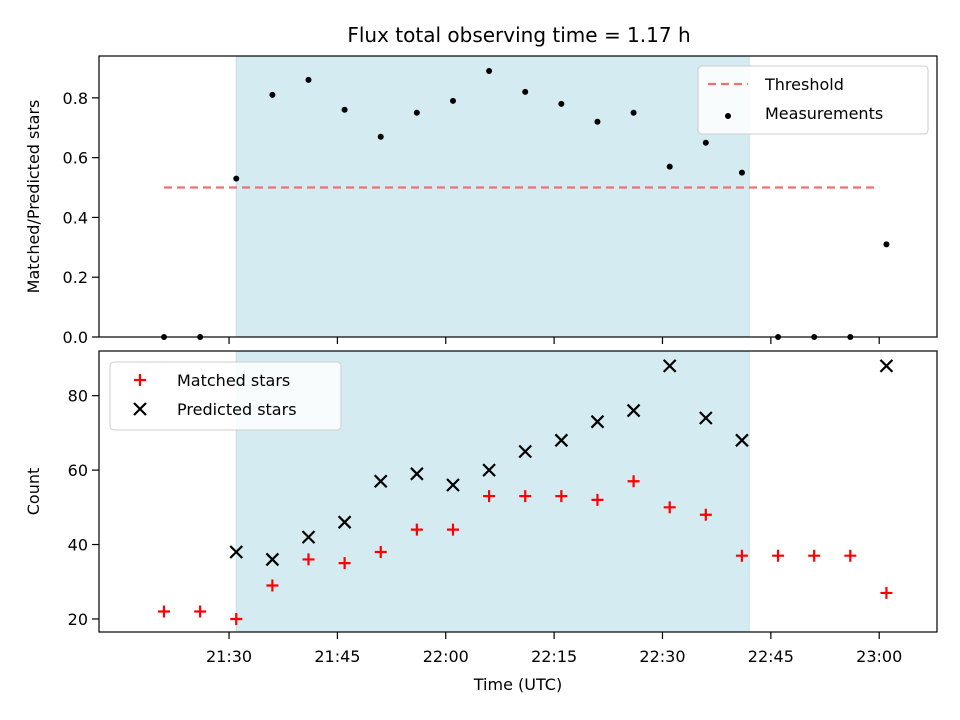 This screenshot has width=960, height=720. What do you see at coordinates (78, 470) in the screenshot?
I see `y-tick-label: 60` at bounding box center [78, 470].